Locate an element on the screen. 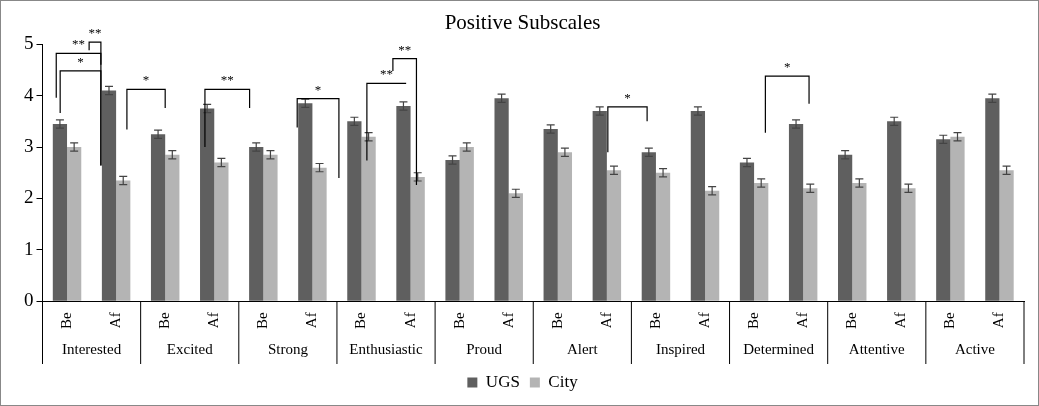 The height and width of the screenshot is (406, 1039). y-tick-label: 3 is located at coordinates (29, 146).